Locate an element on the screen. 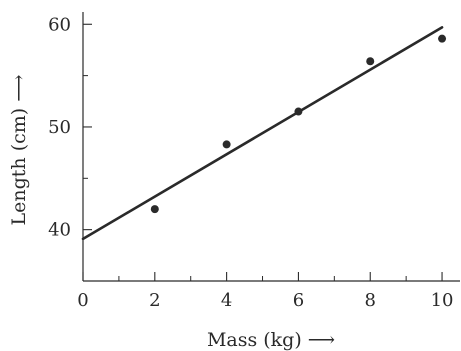 This screenshot has width=461, height=351. x-tick-label: 6 is located at coordinates (298, 300).